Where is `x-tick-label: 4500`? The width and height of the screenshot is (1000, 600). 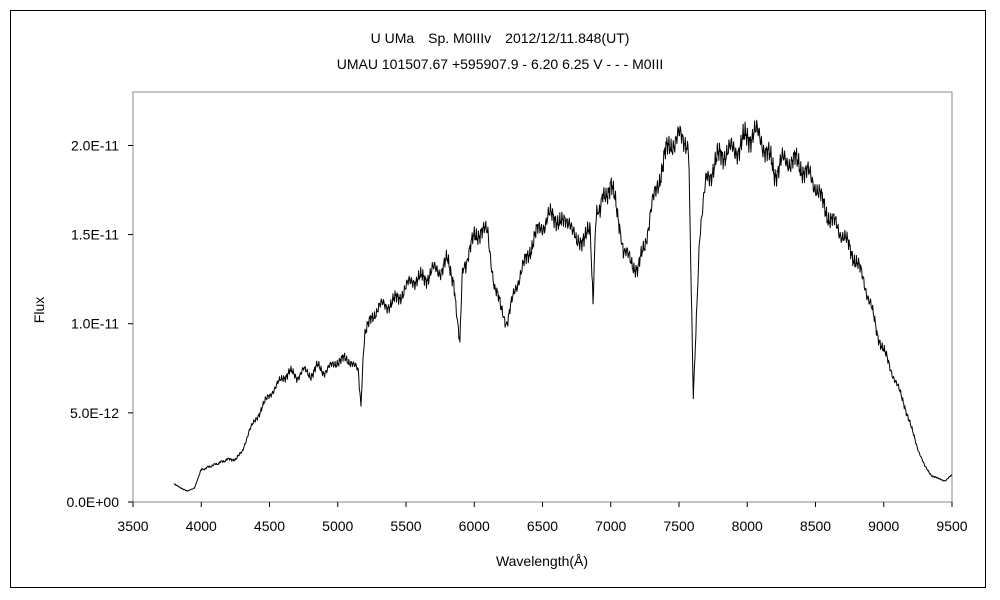
x-tick-label: 4500 is located at coordinates (269, 526).